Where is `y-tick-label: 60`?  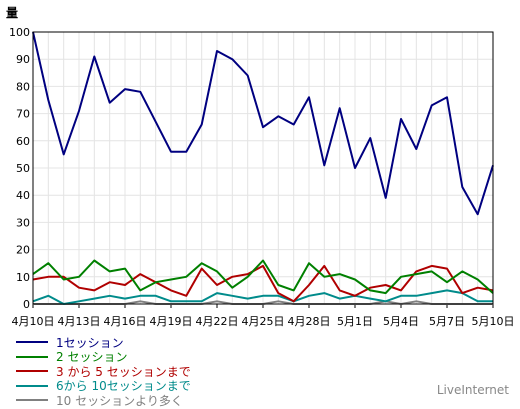 y-tick-label: 60 is located at coordinates (23, 141).